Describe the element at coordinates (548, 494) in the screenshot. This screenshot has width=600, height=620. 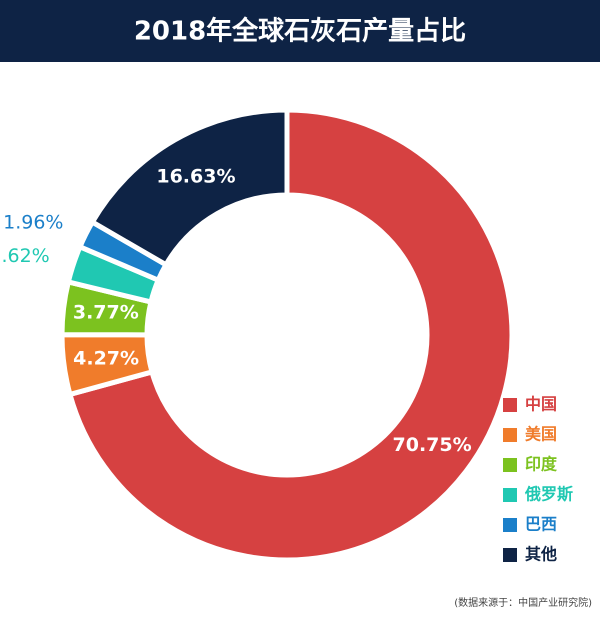
I see `legend-label: 俄罗斯` at that location.